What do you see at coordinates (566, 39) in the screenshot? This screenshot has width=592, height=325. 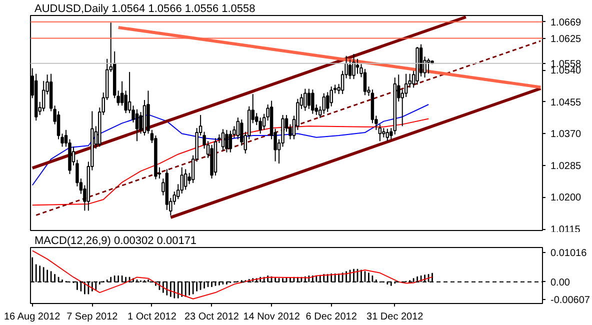 I see `ref-line-label: 1.0625` at bounding box center [566, 39].